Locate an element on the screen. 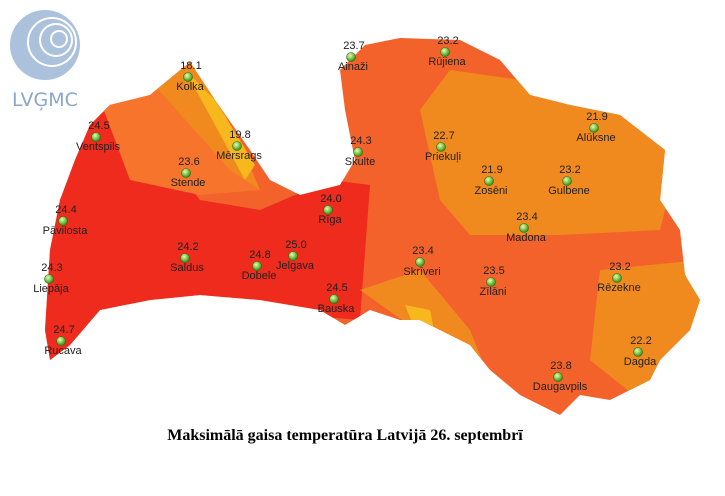 The image size is (725, 496). station-temp: 23.6 is located at coordinates (188, 162).